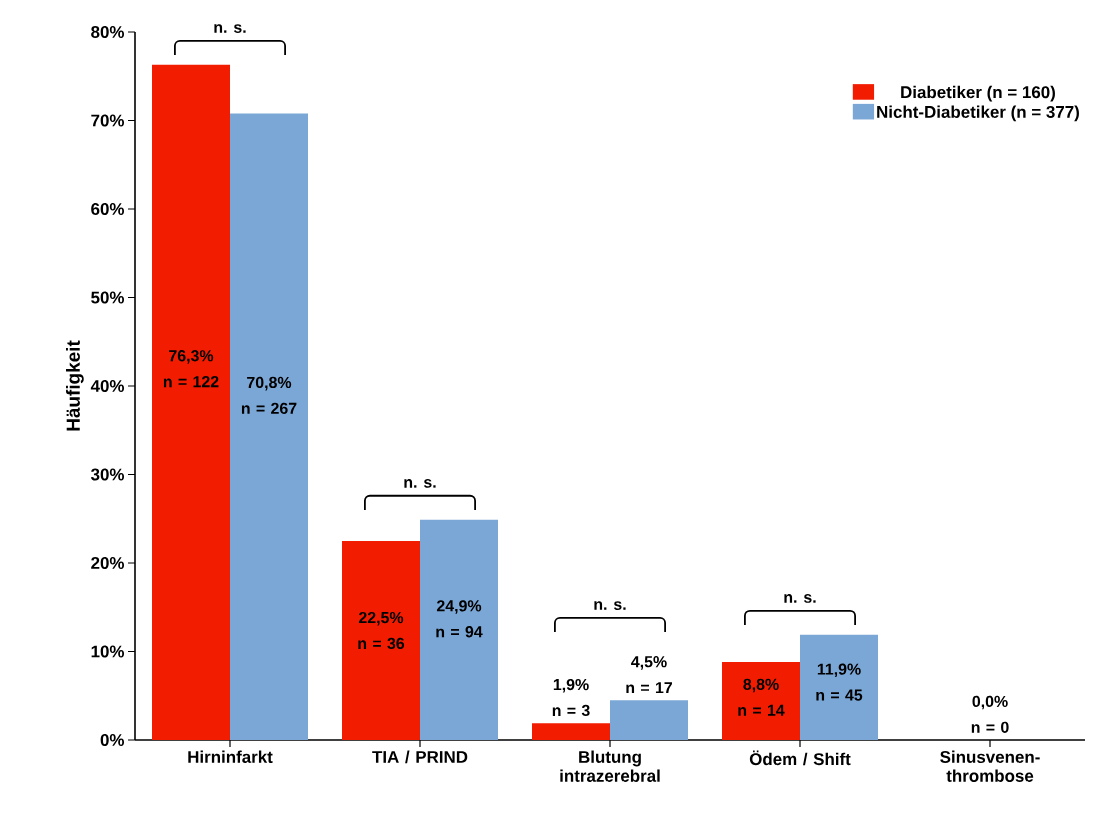  What do you see at coordinates (269, 395) in the screenshot?
I see `data-label: 70,8% n = 267` at bounding box center [269, 395].